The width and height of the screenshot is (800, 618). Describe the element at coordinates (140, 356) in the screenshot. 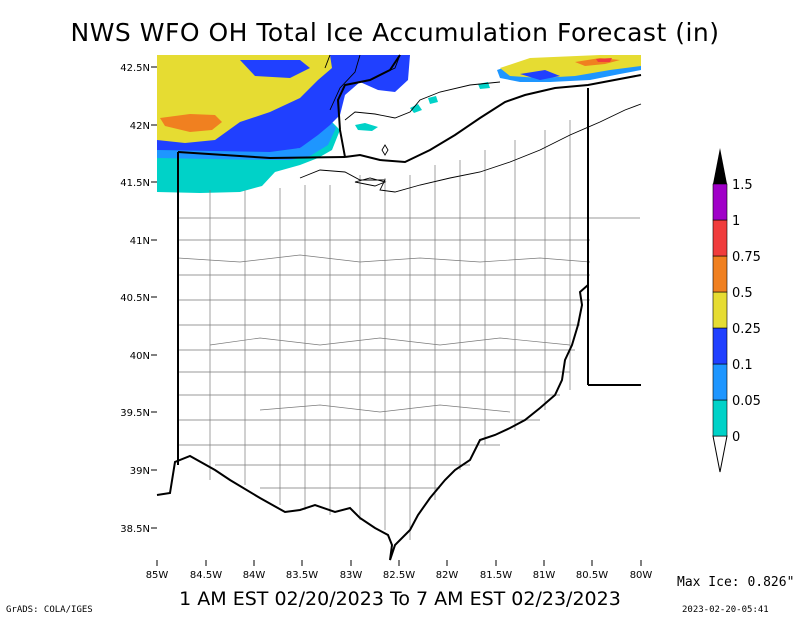

I see `lat-label-40n: 40N` at that location.